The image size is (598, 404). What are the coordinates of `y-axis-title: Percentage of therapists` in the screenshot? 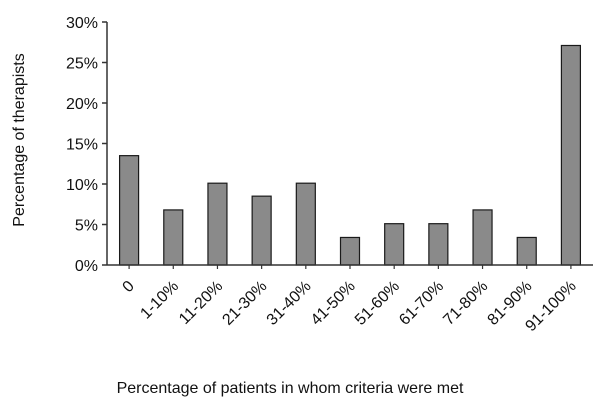 It's located at (19, 139).